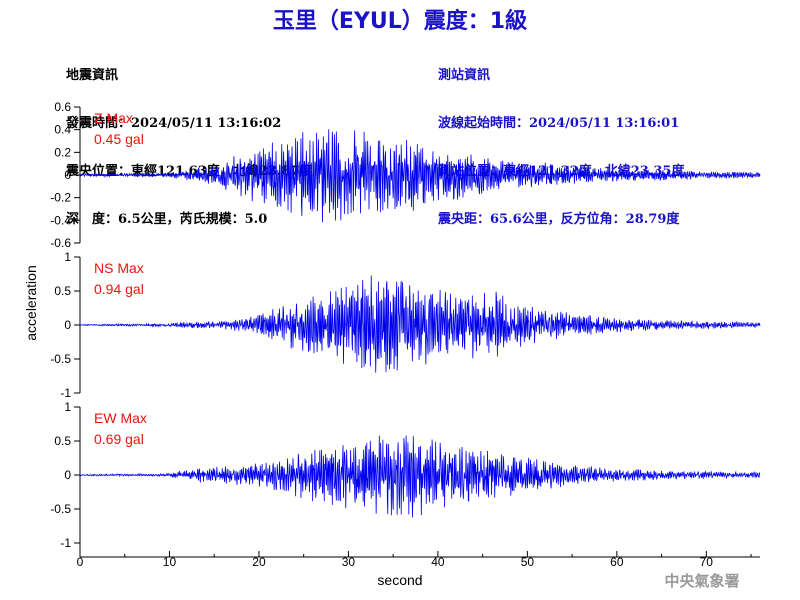 The height and width of the screenshot is (600, 800). What do you see at coordinates (438, 562) in the screenshot?
I see `x-tick-label: 40` at bounding box center [438, 562].